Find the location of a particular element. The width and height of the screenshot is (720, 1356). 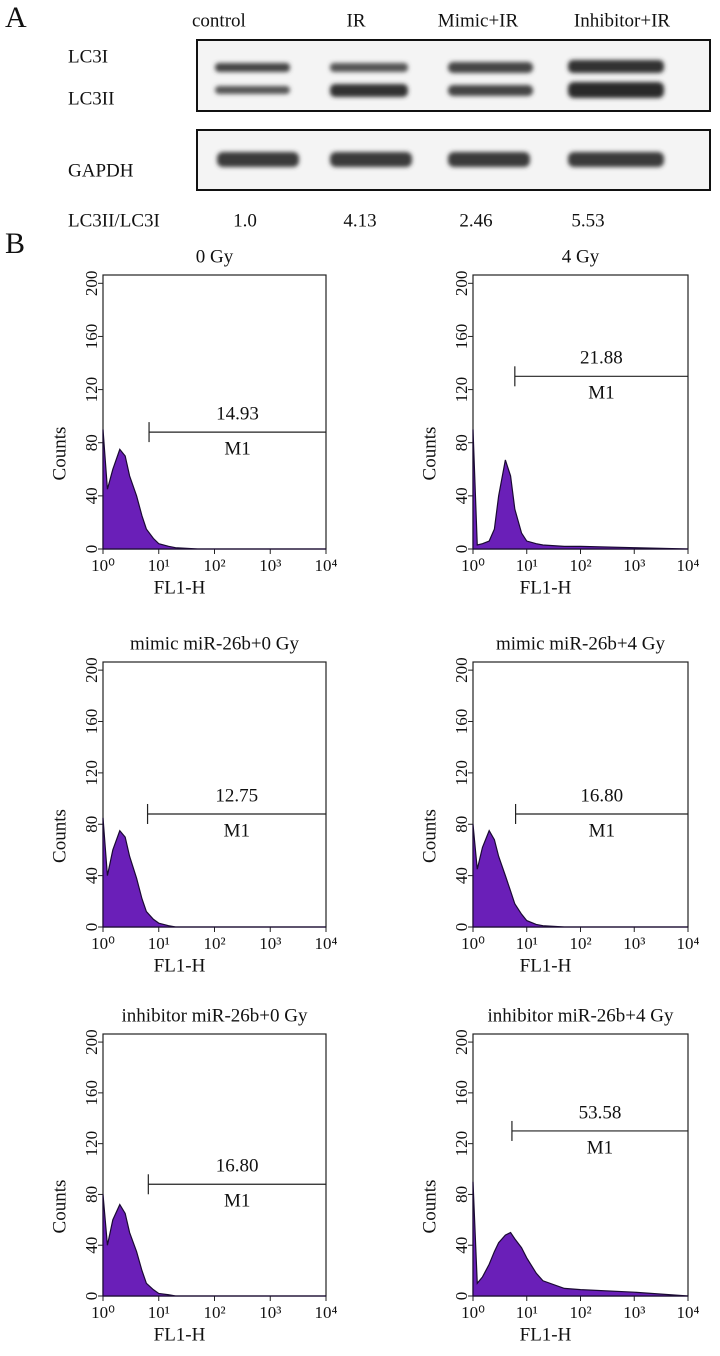

lane-label: Mimic+IR is located at coordinates (478, 20).